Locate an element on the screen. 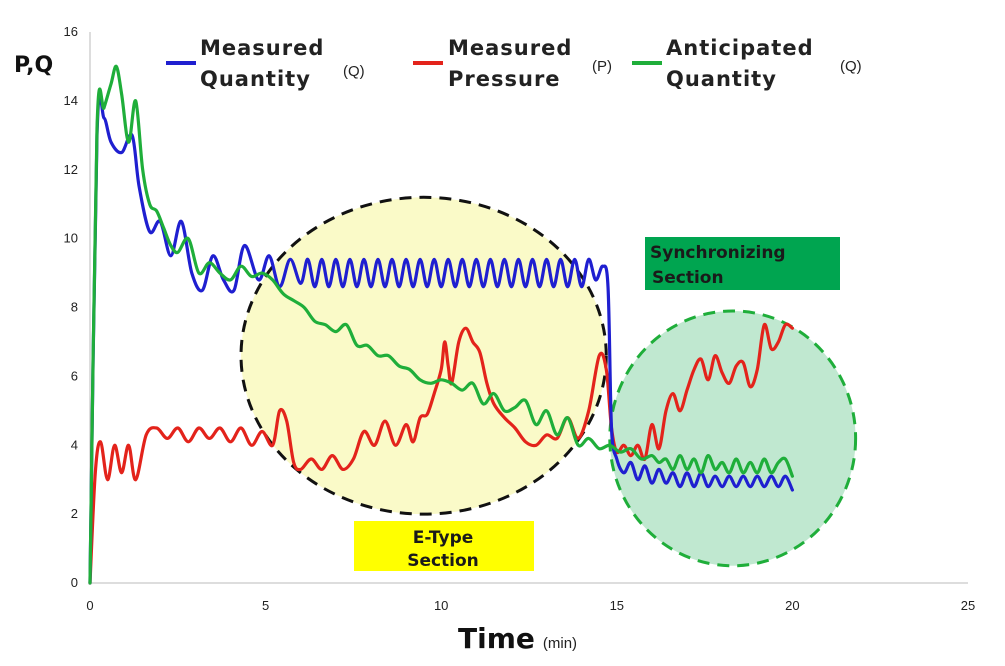  y-tick-label: 4 is located at coordinates (74, 444).